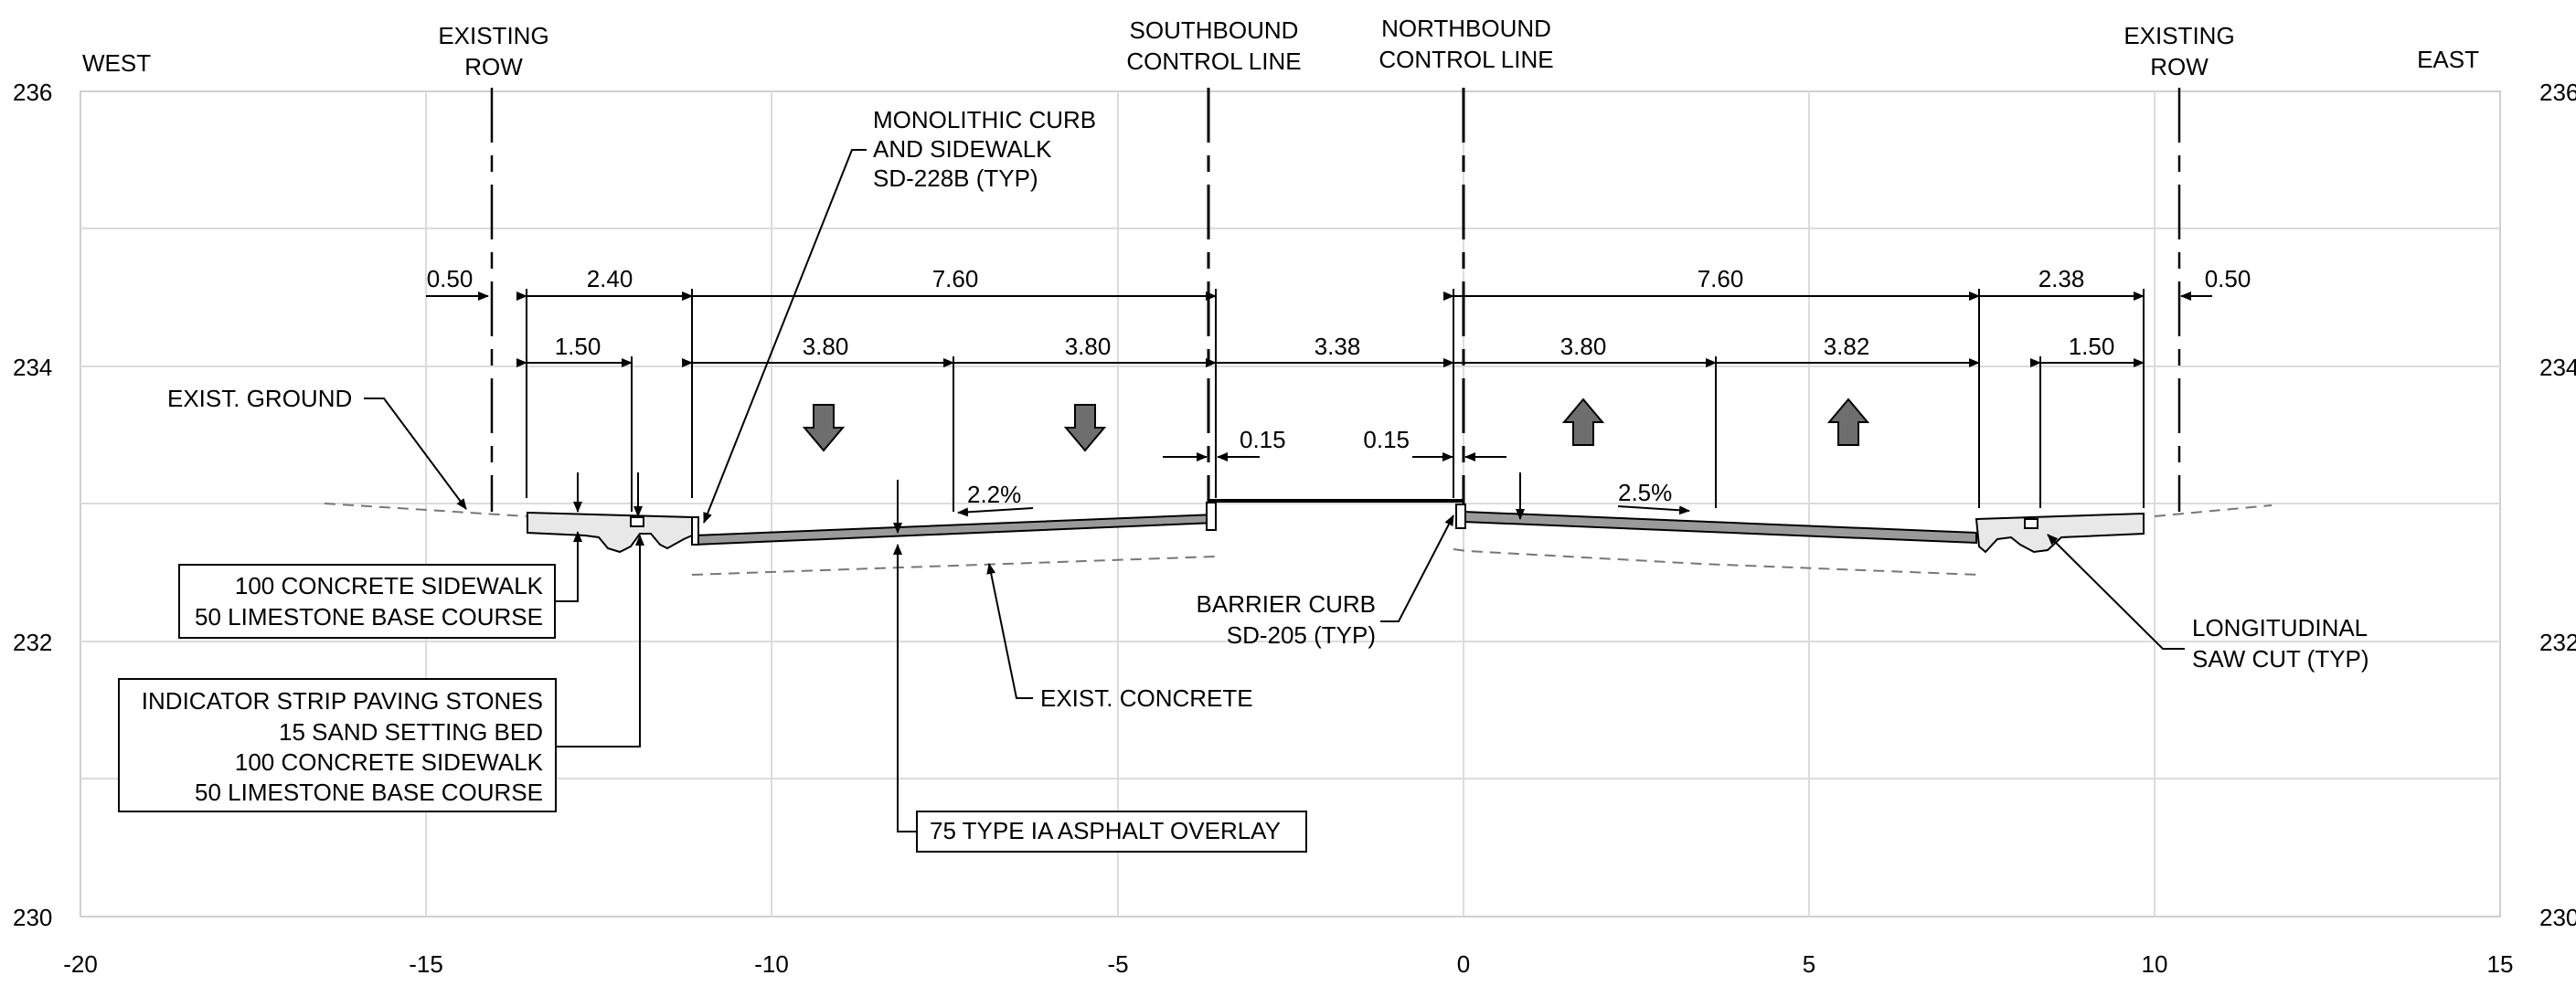 The width and height of the screenshot is (2576, 986). I want to click on existing-row-left-label-1: EXISTING, so click(493, 35).